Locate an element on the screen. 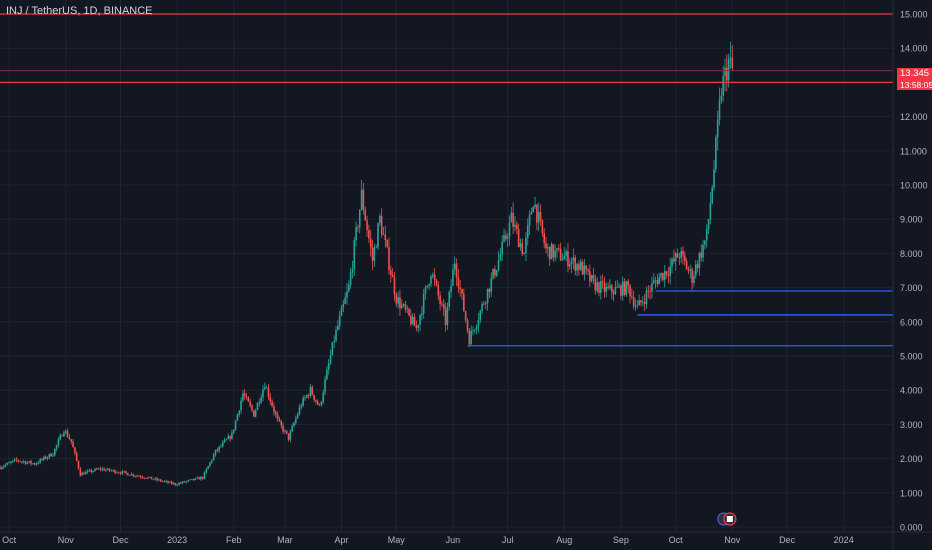  x-tick-label: Jun is located at coordinates (453, 540).